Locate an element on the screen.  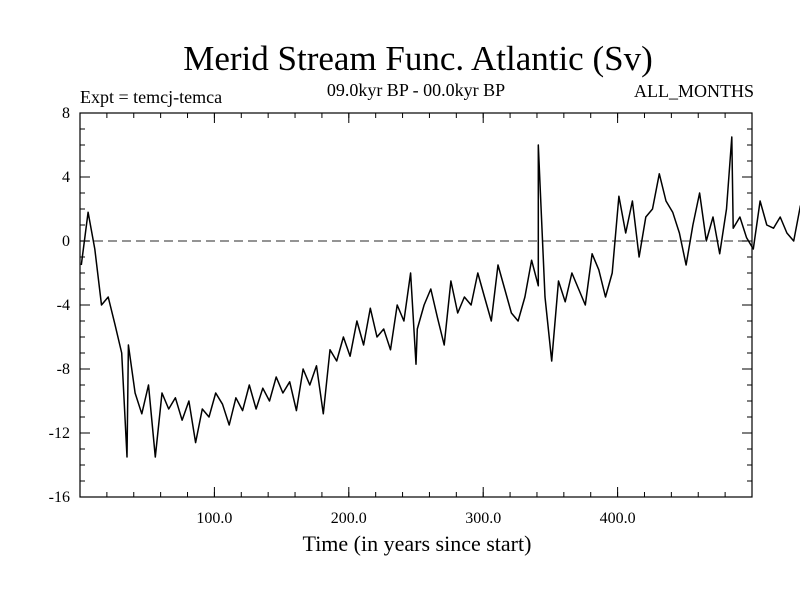
y-tick-label: -12 is located at coordinates (59, 433).